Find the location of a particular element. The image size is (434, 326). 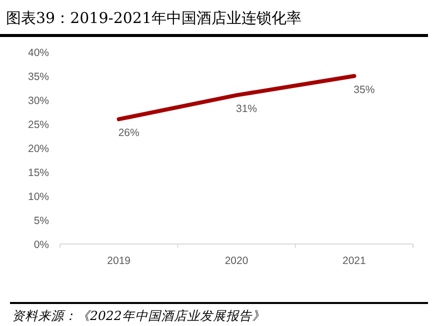

y-tick-label: 10% is located at coordinates (38, 197).